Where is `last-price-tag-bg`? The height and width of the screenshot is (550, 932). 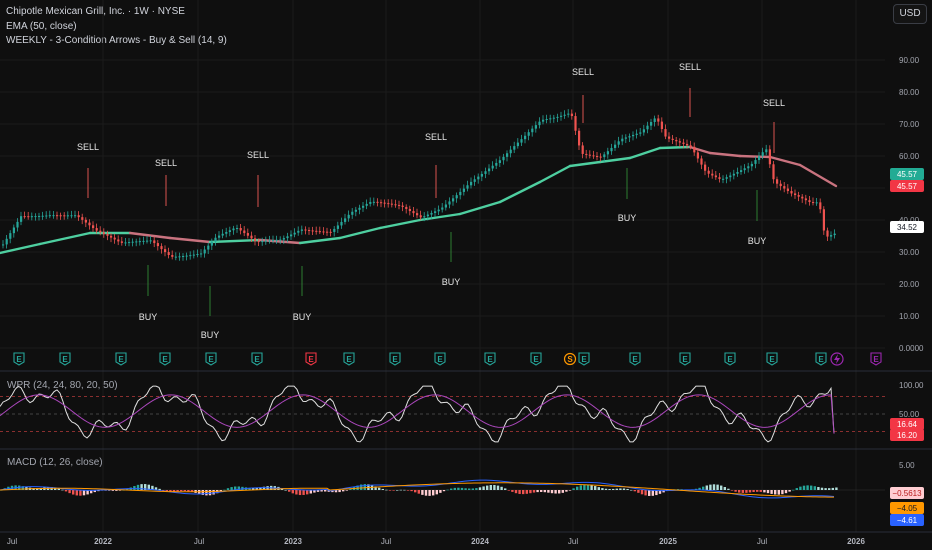
last-price-tag-bg is located at coordinates (907, 227).